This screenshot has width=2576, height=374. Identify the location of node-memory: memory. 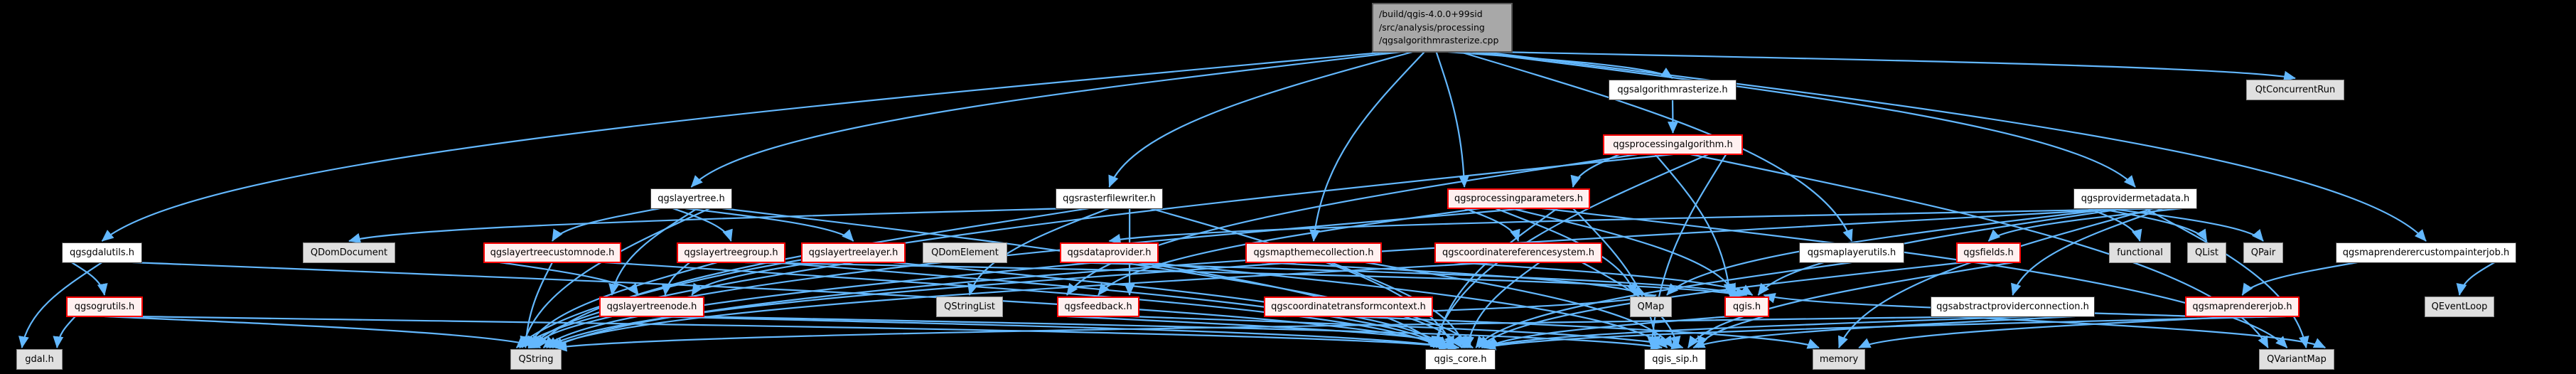
(1839, 359).